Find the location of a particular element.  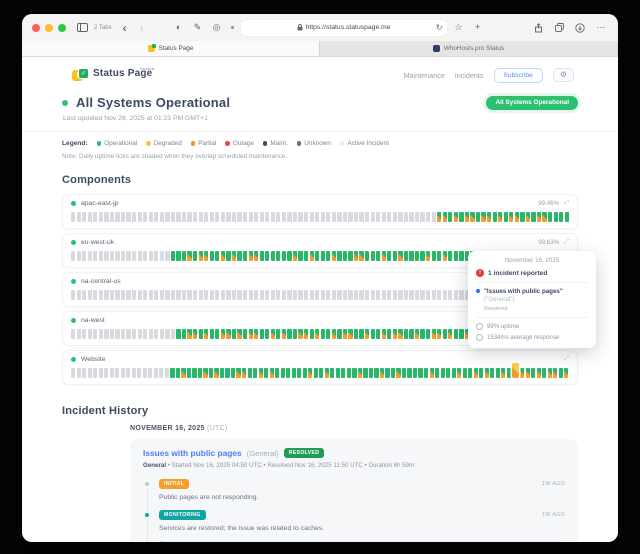

close-window-button is located at coordinates (36, 27).